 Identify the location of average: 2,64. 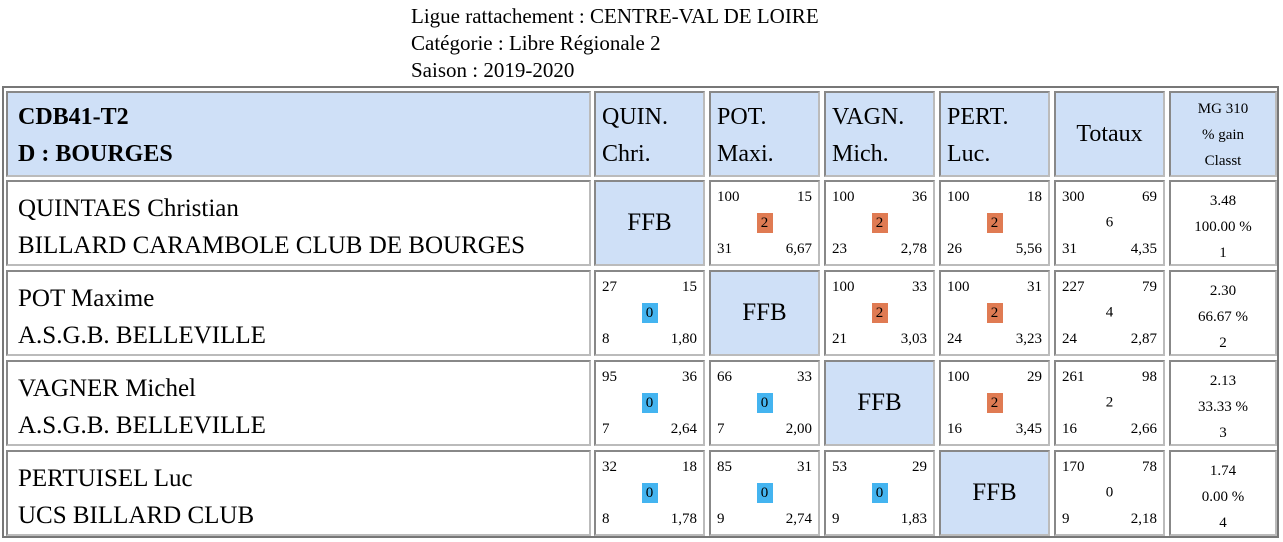
(683, 429).